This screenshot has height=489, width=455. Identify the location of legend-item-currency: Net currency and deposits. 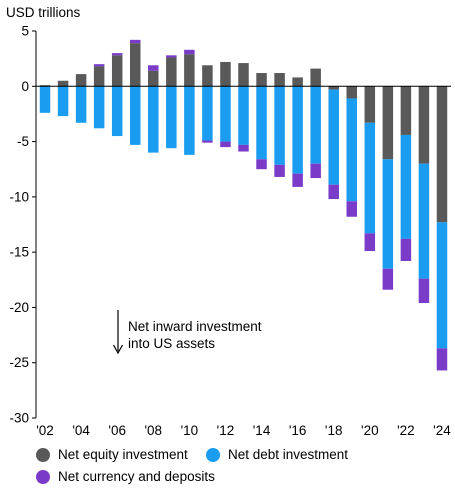
(125, 476).